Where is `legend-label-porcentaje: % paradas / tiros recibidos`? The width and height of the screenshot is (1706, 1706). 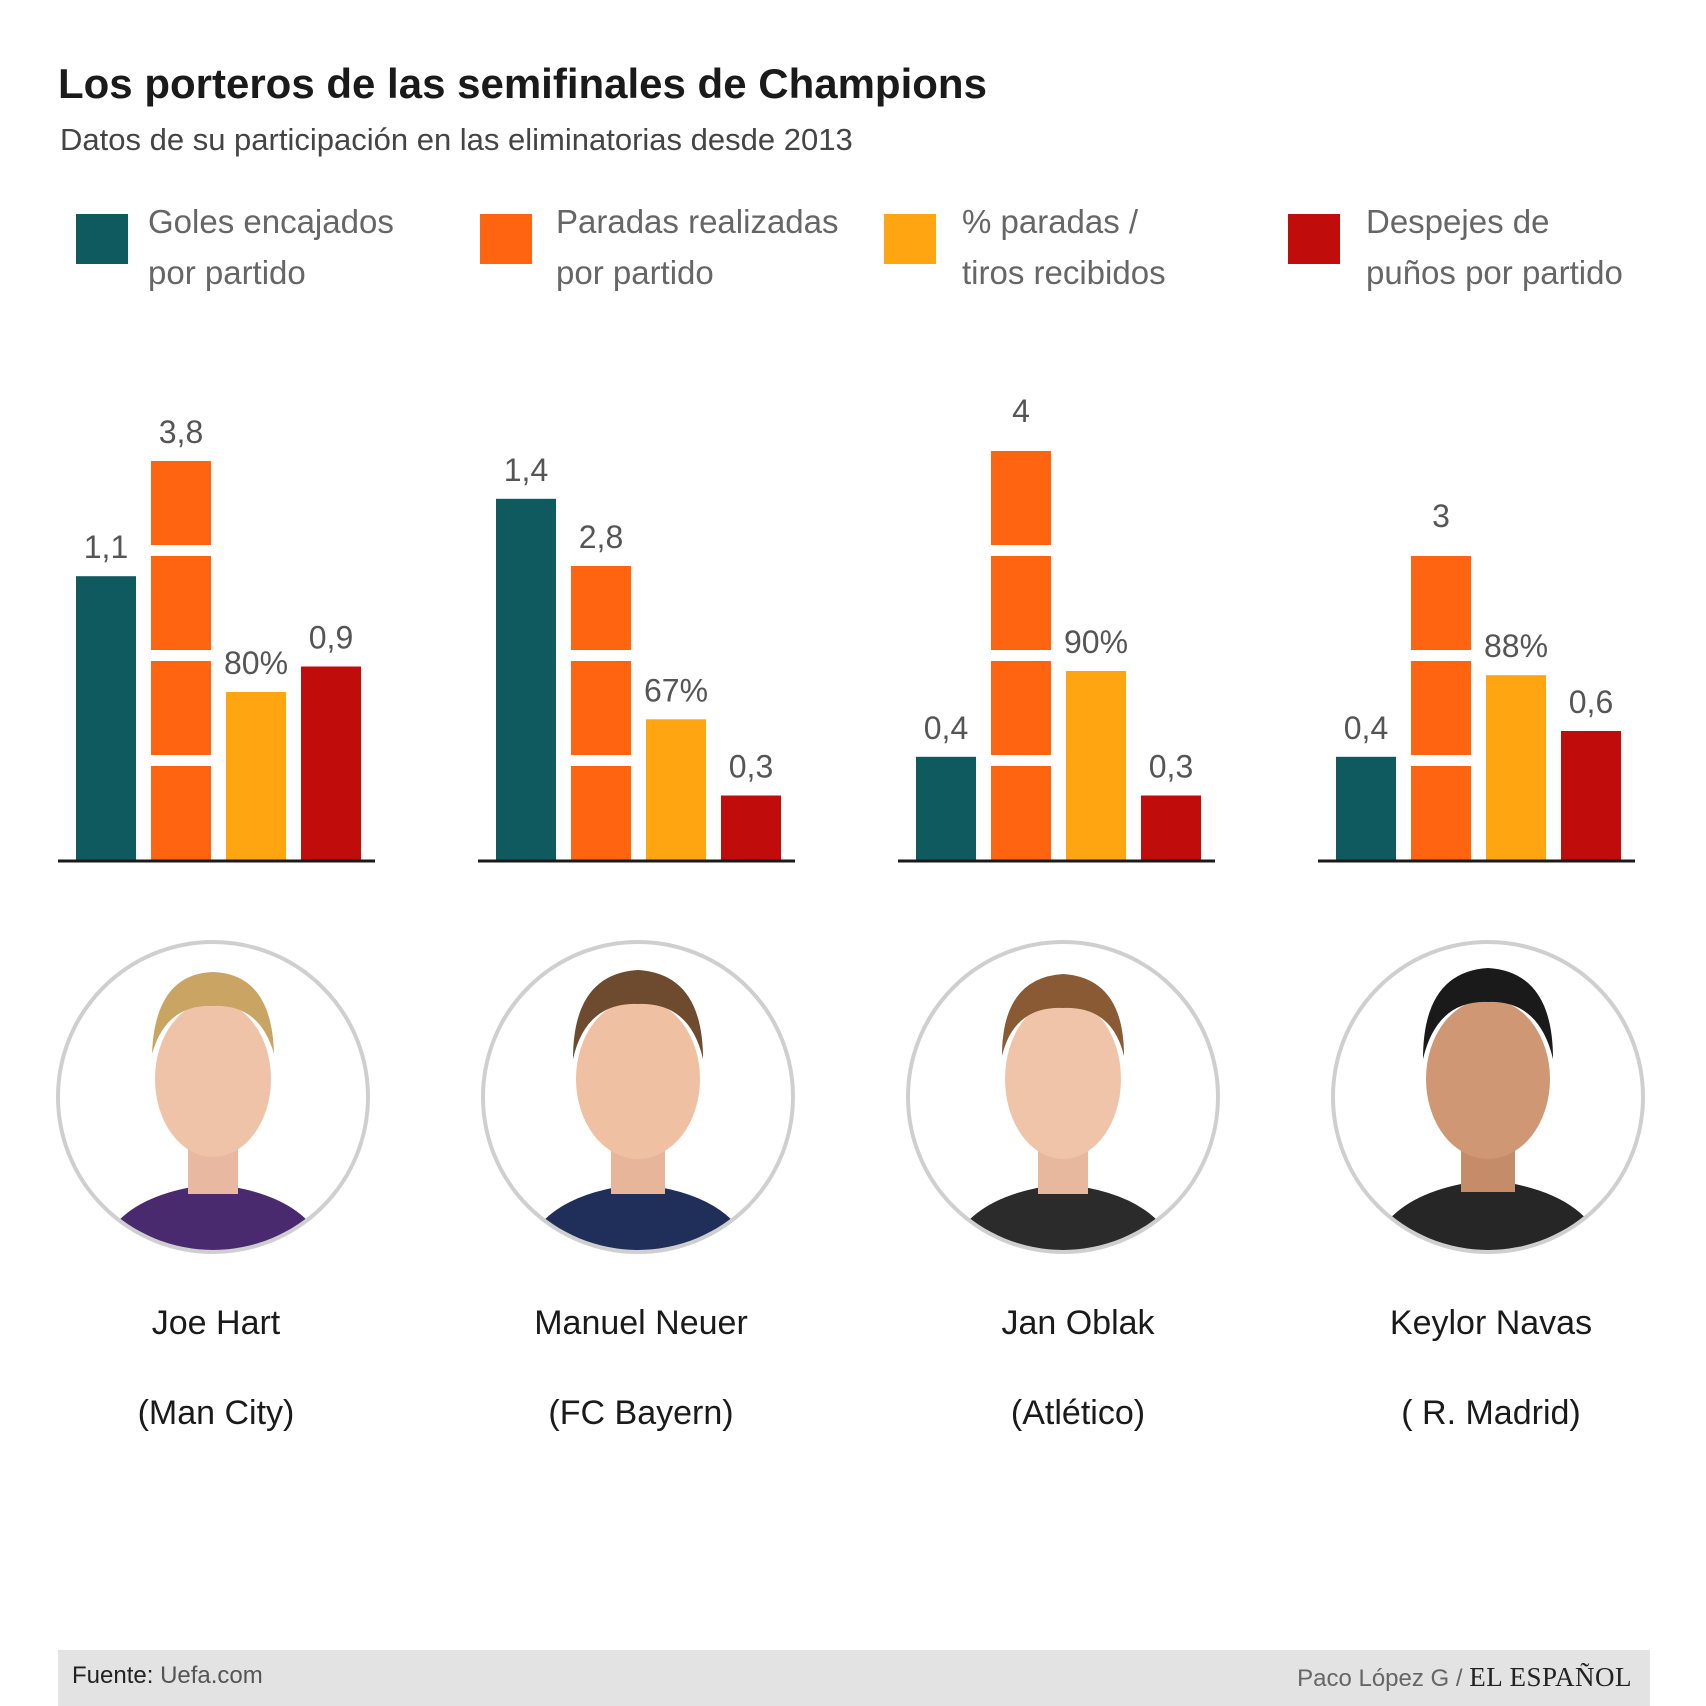 legend-label-porcentaje: % paradas / tiros recibidos is located at coordinates (1112, 247).